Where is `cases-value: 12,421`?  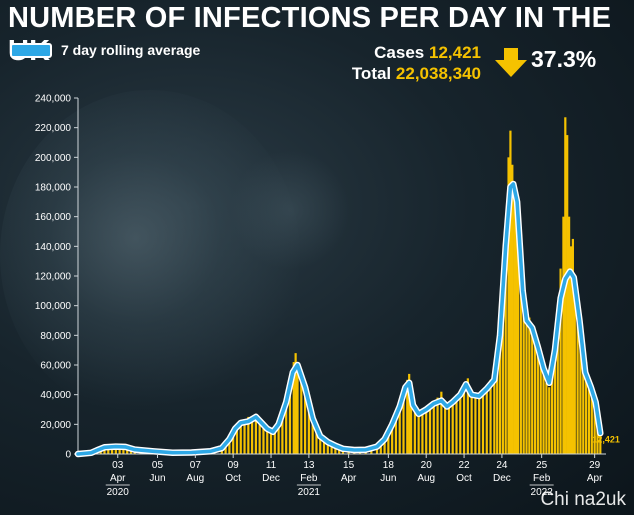
cases-value: 12,421 is located at coordinates (455, 52).